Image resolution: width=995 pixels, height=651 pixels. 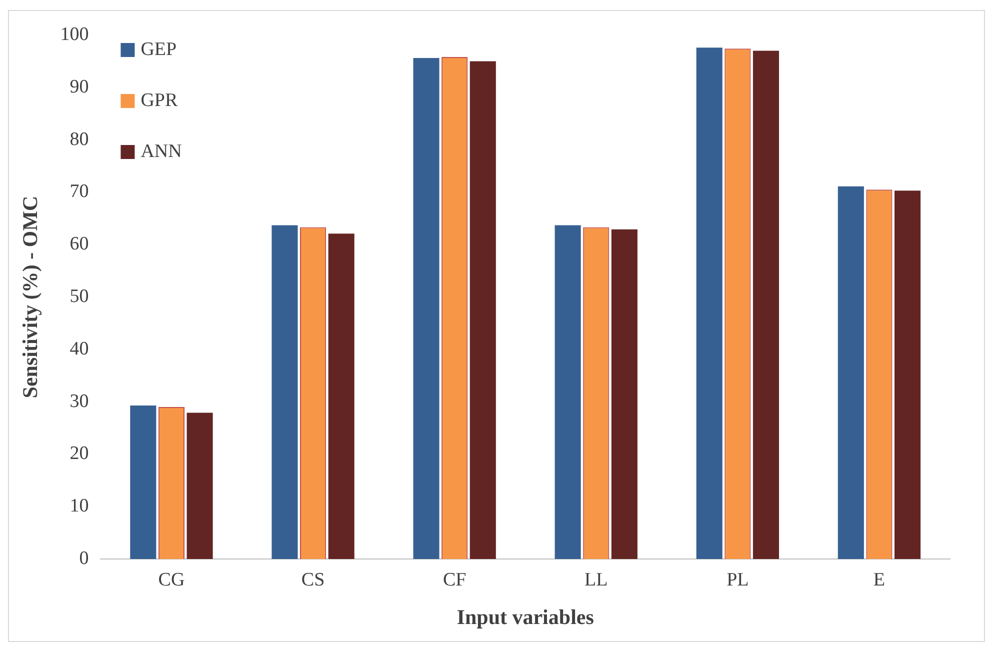 What do you see at coordinates (79, 87) in the screenshot?
I see `y-tick-label: 90` at bounding box center [79, 87].